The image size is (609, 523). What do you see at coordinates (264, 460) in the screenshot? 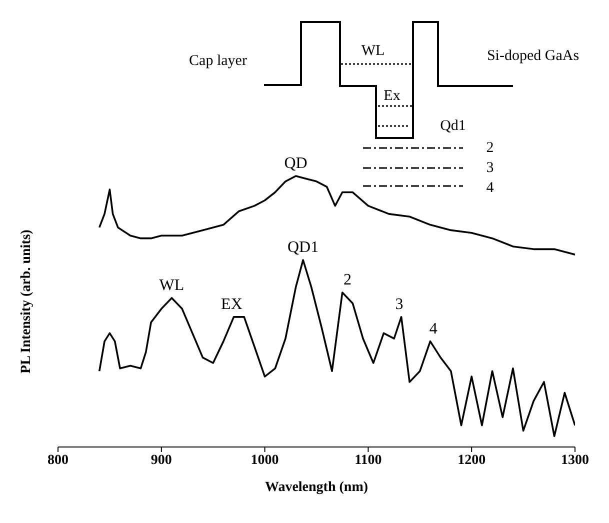
I see `x-tick-label: 1000` at bounding box center [264, 460].